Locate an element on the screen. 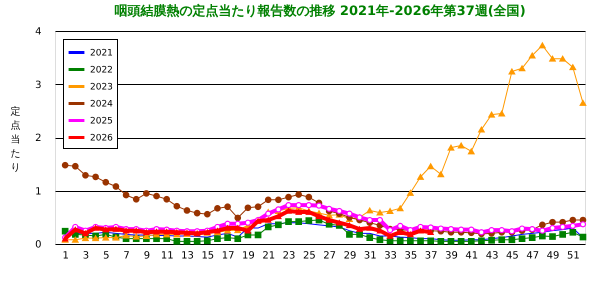 The height and width of the screenshot is (282, 602). x-tick-label: 13 is located at coordinates (187, 256).